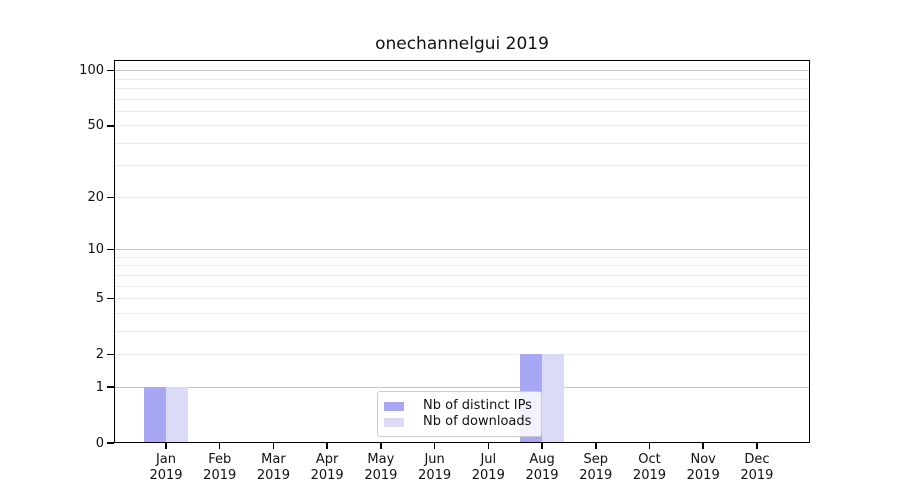  Describe the element at coordinates (95, 250) in the screenshot. I see `y-tick-label: 10` at that location.